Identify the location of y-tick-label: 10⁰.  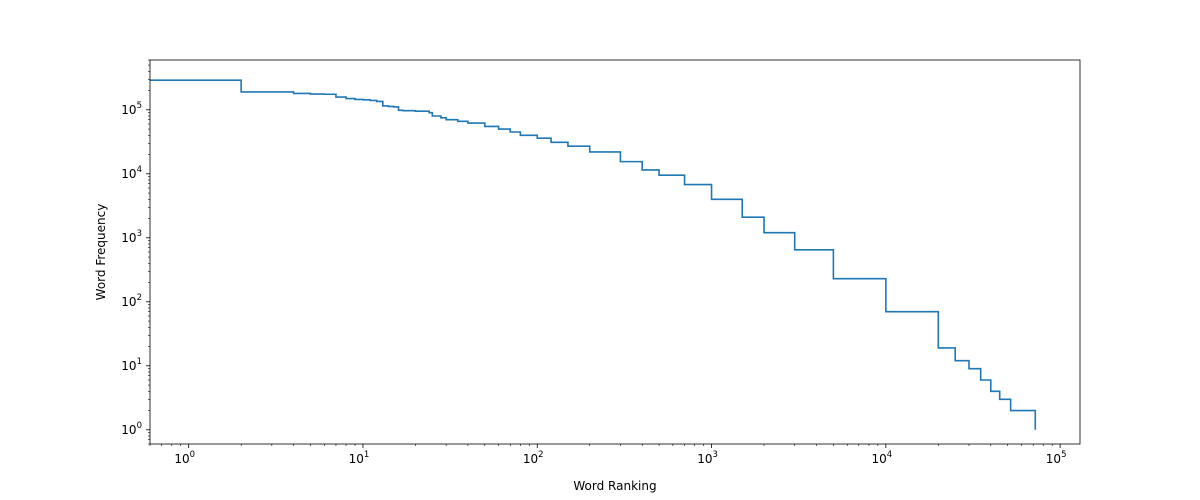
(131, 429).